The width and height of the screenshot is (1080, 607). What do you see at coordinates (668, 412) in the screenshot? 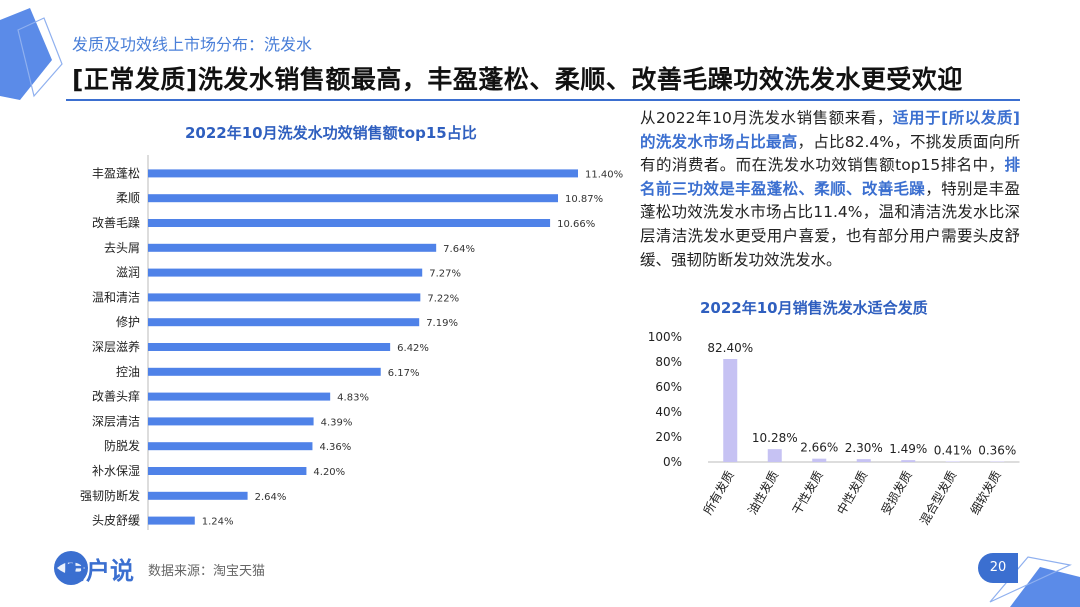
I see `y-tick-label: 40%` at bounding box center [668, 412].